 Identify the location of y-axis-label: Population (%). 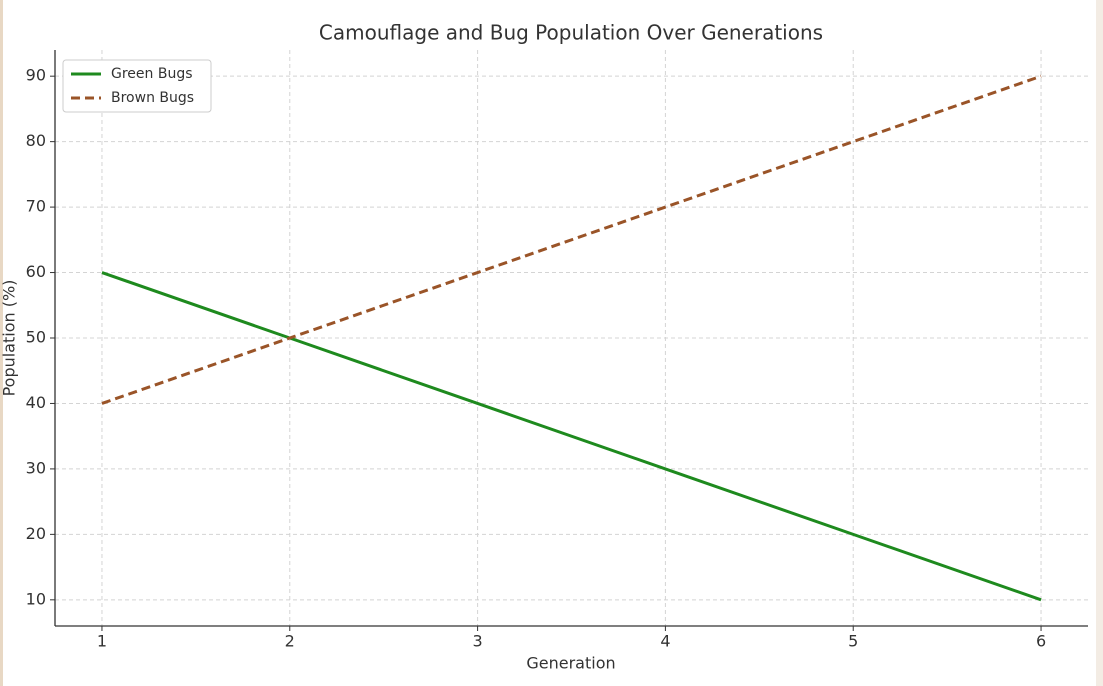
(9, 338).